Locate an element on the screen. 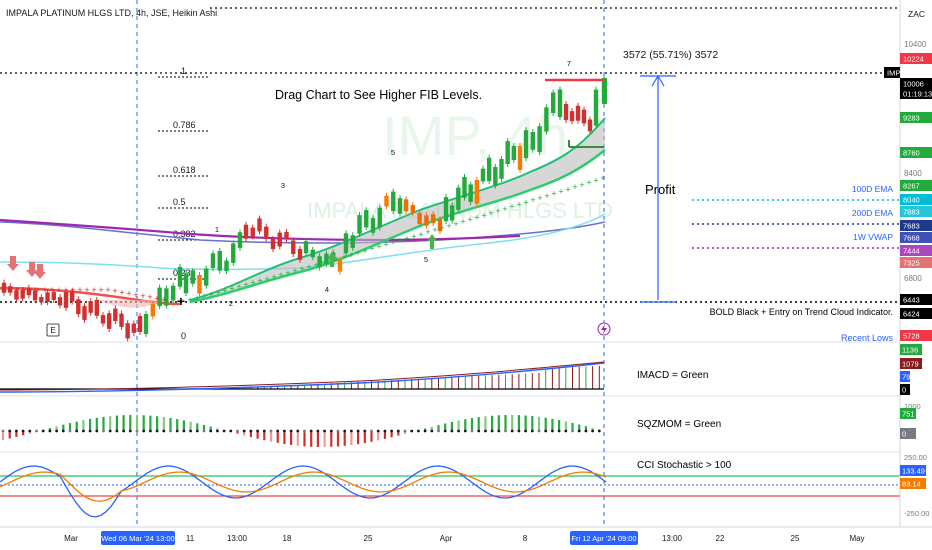  time-highlight-left is located at coordinates (138, 538).